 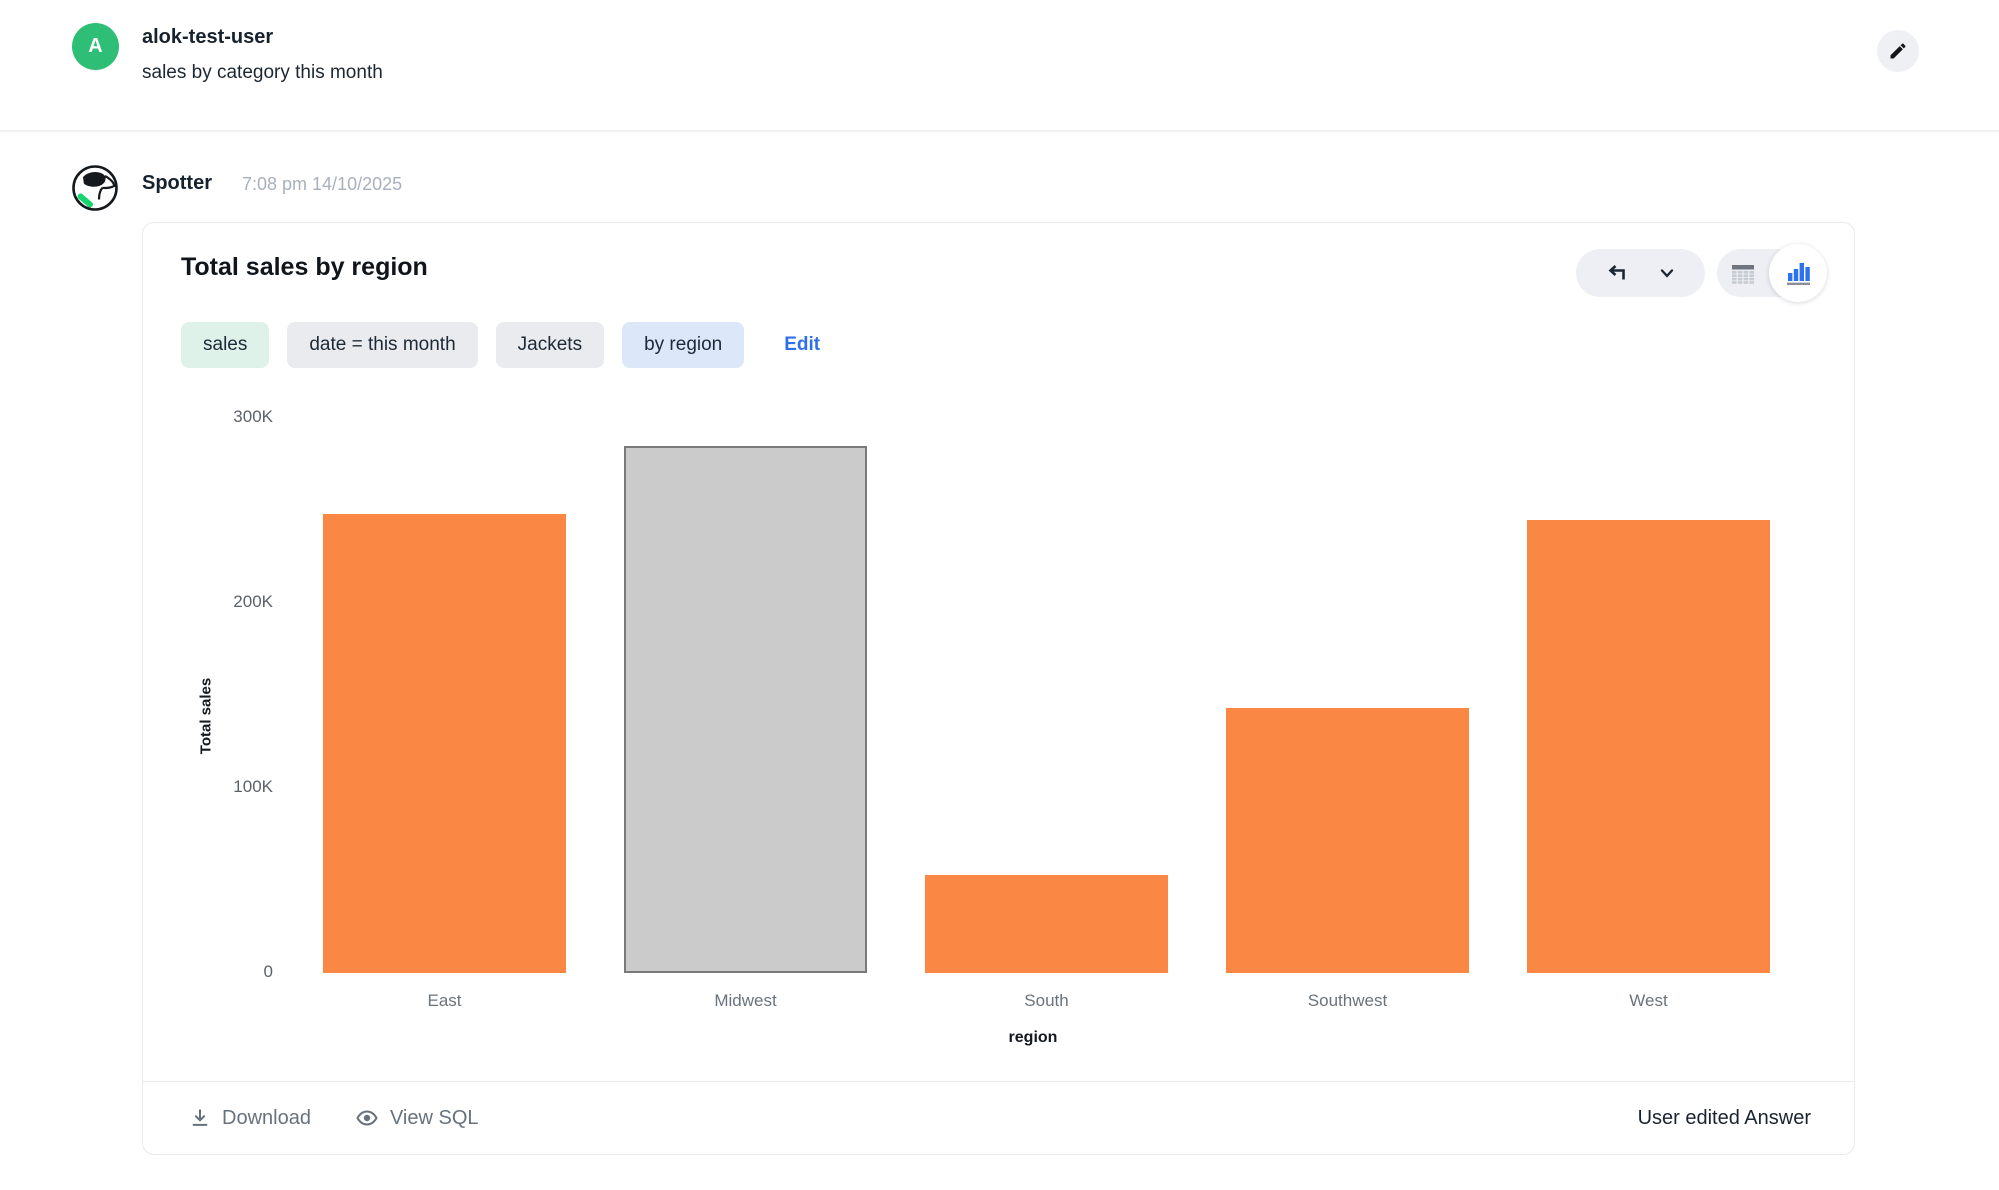 I want to click on y-tick-label: 200K, so click(x=253, y=601).